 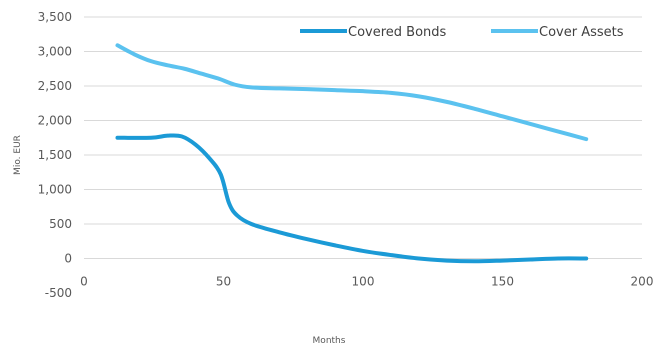 What do you see at coordinates (55, 17) in the screenshot?
I see `y-tick-label: 3,500` at bounding box center [55, 17].